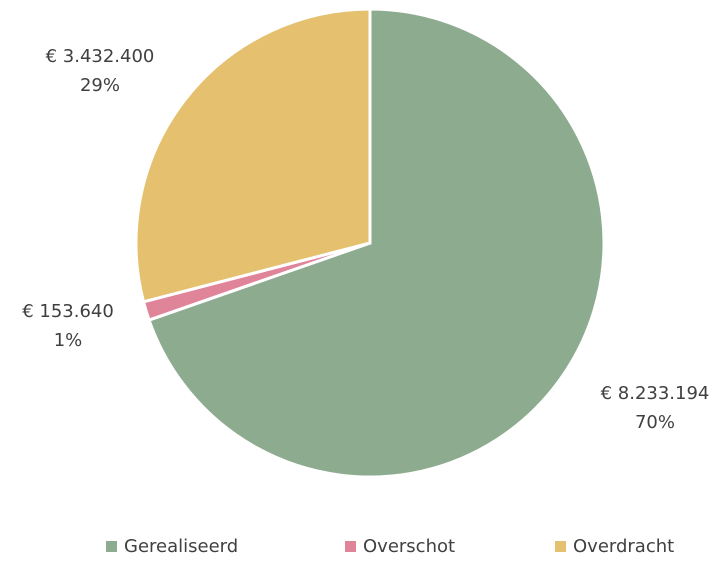 This screenshot has width=715, height=563. Describe the element at coordinates (623, 546) in the screenshot. I see `legend-label: Overdracht` at that location.